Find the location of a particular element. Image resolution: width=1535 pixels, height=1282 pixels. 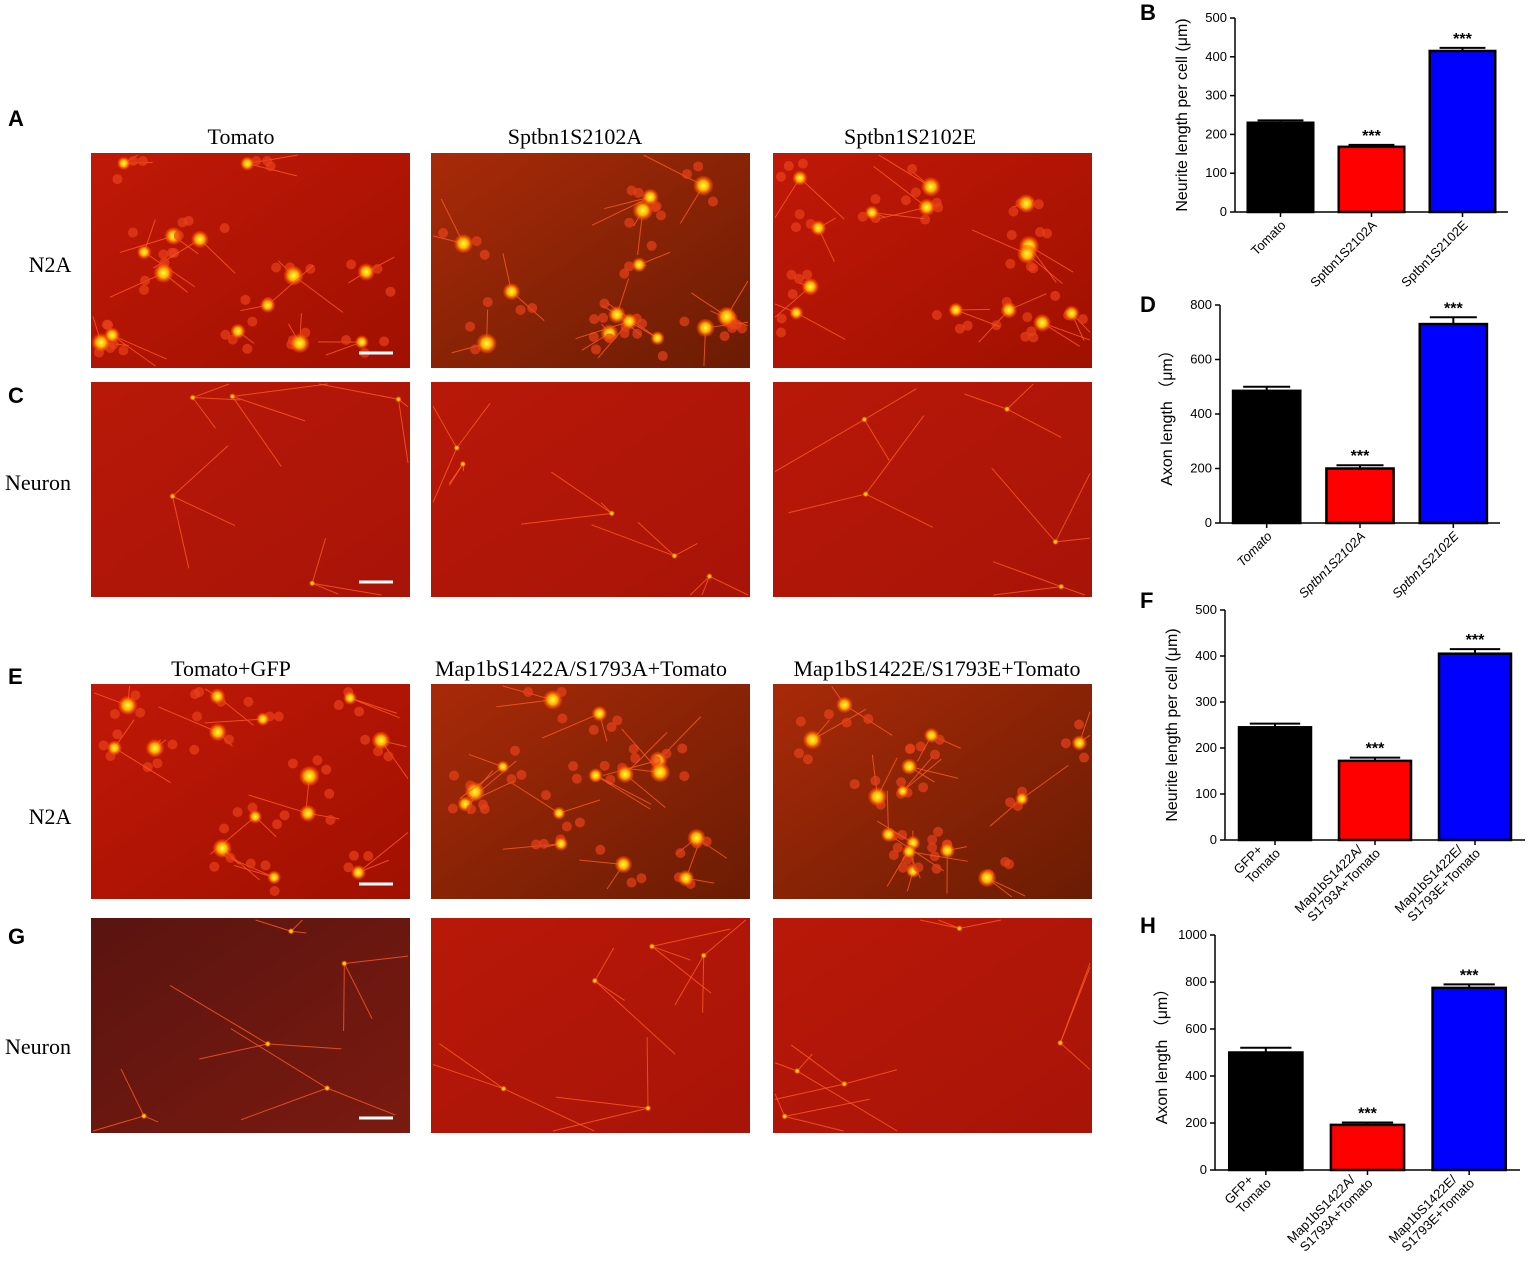

y-tick-label: 600 is located at coordinates (1201, 359).